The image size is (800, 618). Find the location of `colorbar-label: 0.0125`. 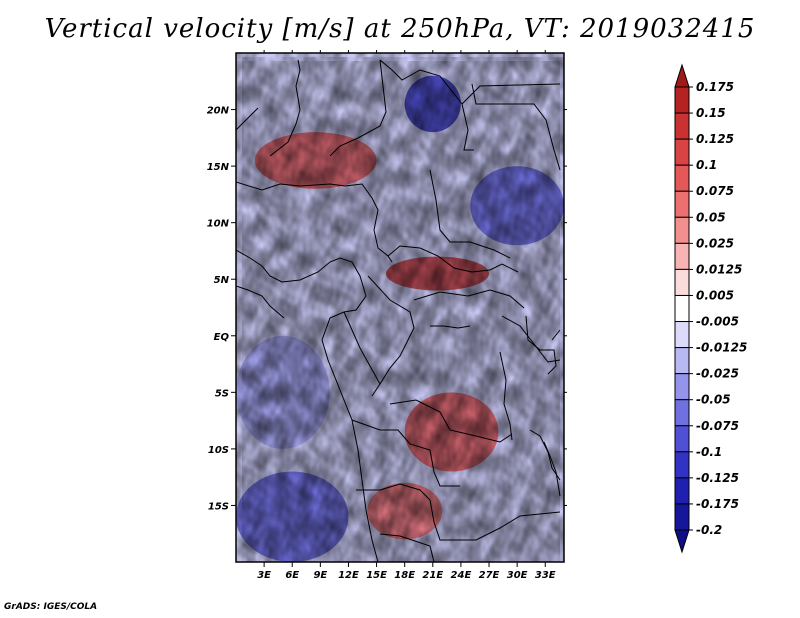

colorbar-label: 0.0125 is located at coordinates (719, 269).